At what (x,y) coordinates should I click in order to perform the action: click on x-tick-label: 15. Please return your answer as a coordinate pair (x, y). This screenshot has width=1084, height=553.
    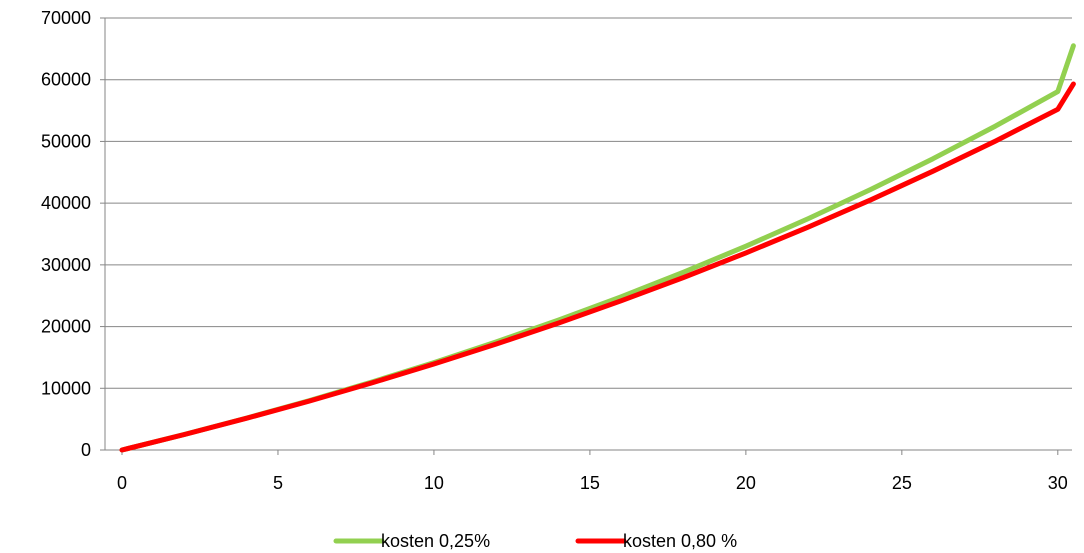
    Looking at the image, I should click on (590, 483).